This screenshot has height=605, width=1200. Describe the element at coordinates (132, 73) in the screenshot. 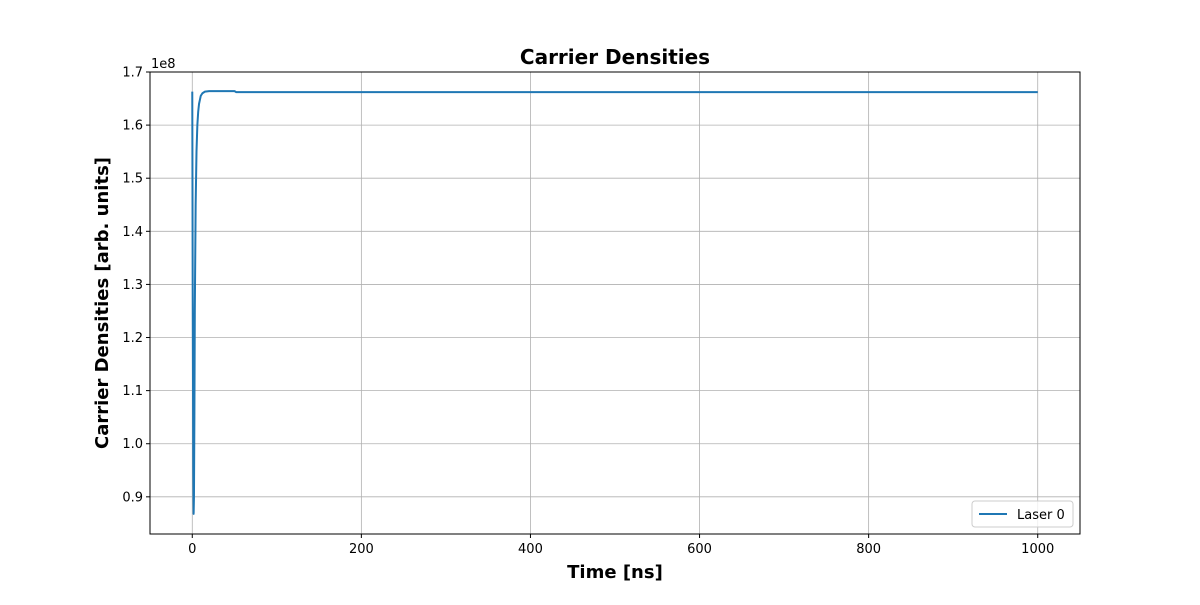

I see `y-tick-label: 1.7` at that location.